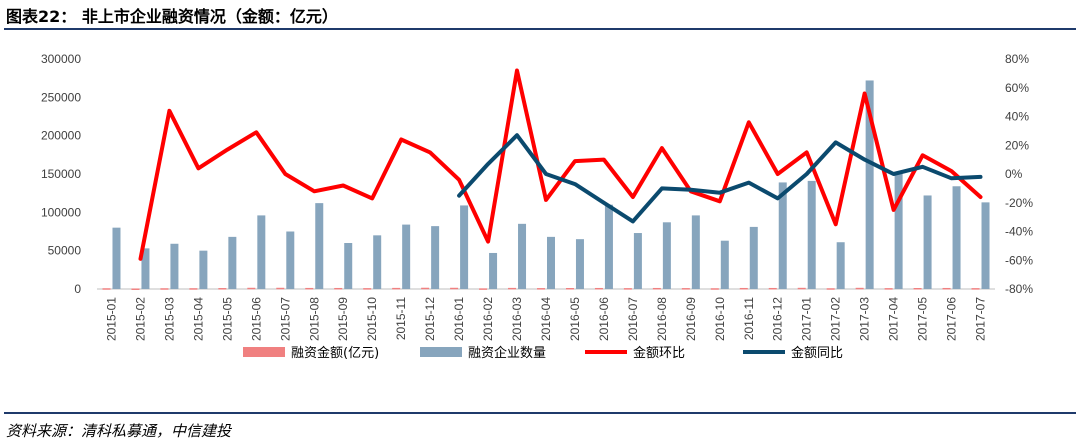 This screenshot has width=1080, height=444. Describe the element at coordinates (952, 319) in the screenshot. I see `x-tick-label: 2017-06` at that location.